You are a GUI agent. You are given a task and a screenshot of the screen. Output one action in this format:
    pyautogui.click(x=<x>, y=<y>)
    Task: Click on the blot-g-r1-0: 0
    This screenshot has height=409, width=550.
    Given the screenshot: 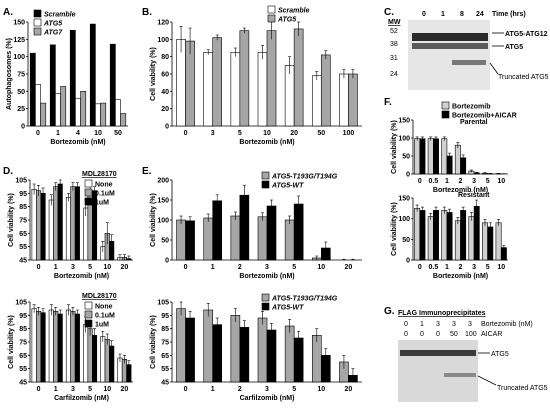 What is the action you would take?
    pyautogui.click(x=406, y=324)
    